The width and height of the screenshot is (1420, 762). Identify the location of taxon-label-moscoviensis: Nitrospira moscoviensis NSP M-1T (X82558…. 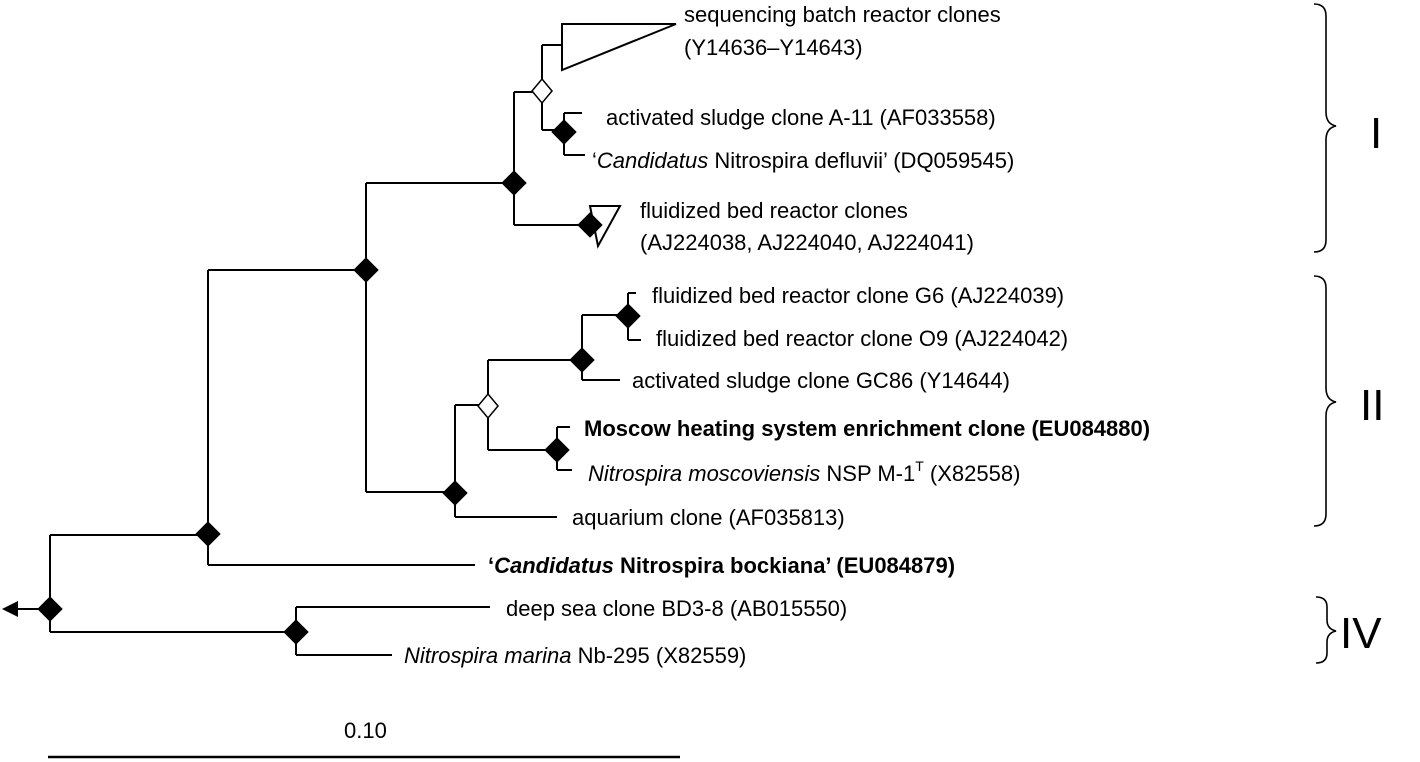
(804, 472).